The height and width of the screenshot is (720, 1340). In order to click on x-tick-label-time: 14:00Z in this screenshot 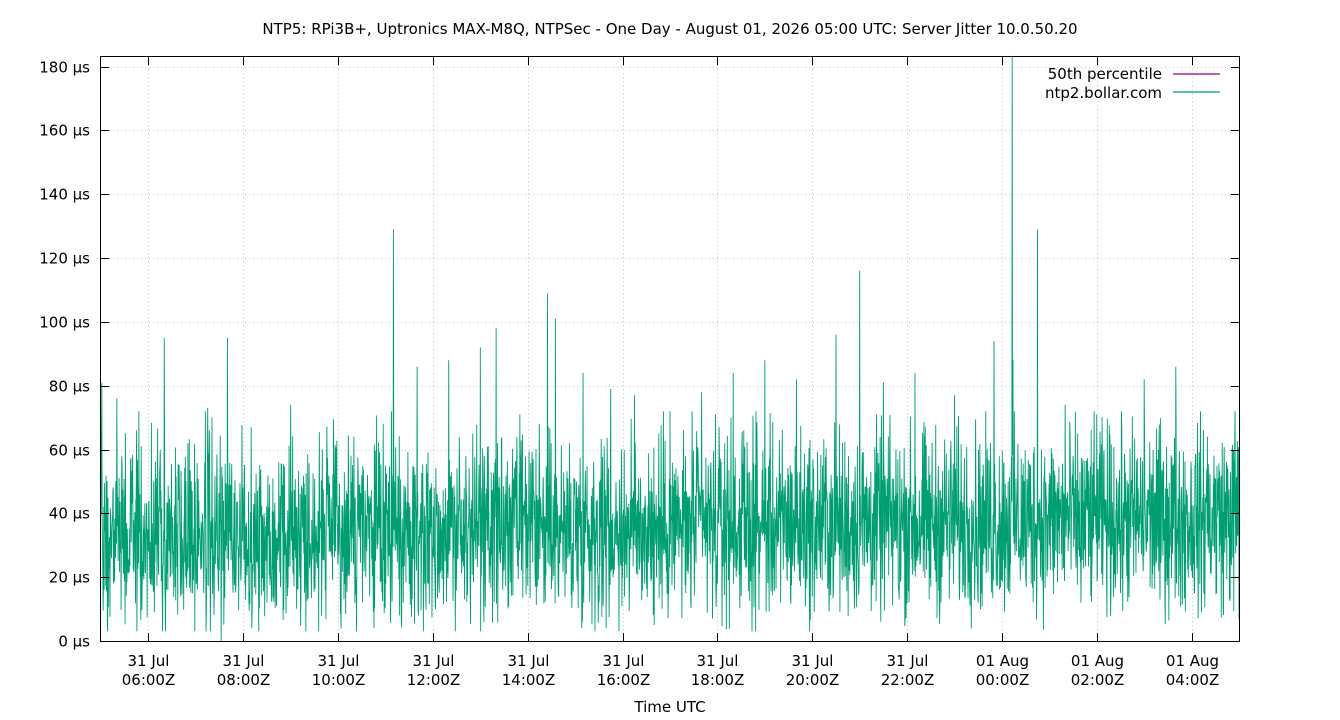, I will do `click(529, 680)`.